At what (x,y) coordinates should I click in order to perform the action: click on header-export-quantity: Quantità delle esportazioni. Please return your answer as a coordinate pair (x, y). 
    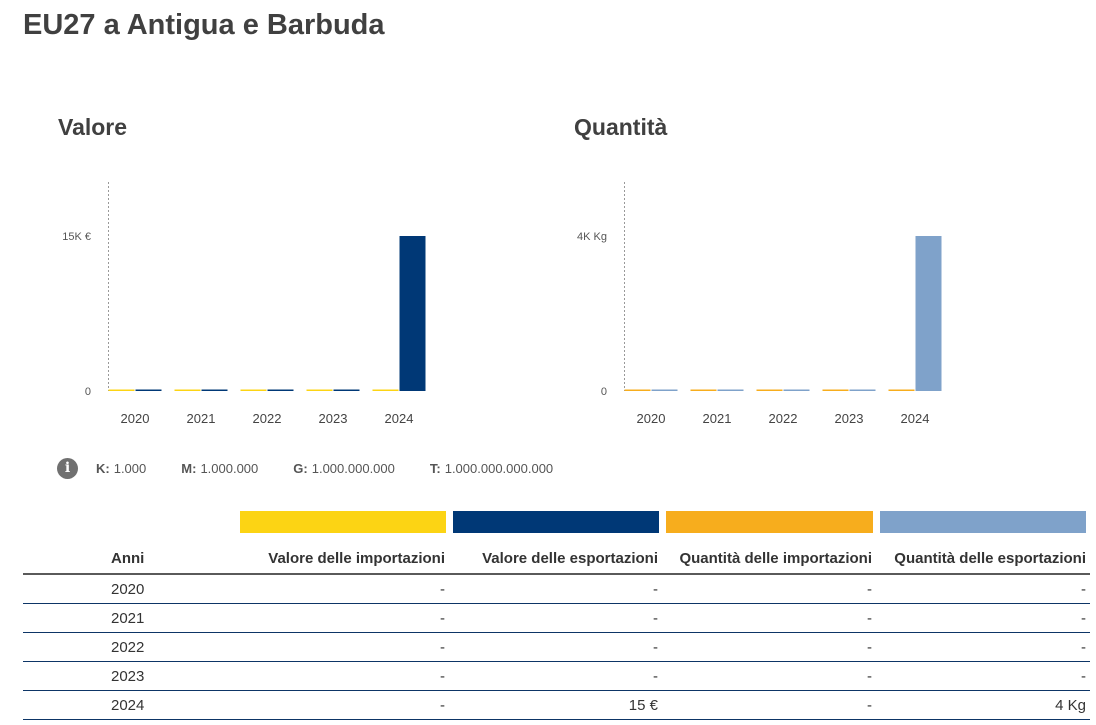
    Looking at the image, I should click on (983, 559).